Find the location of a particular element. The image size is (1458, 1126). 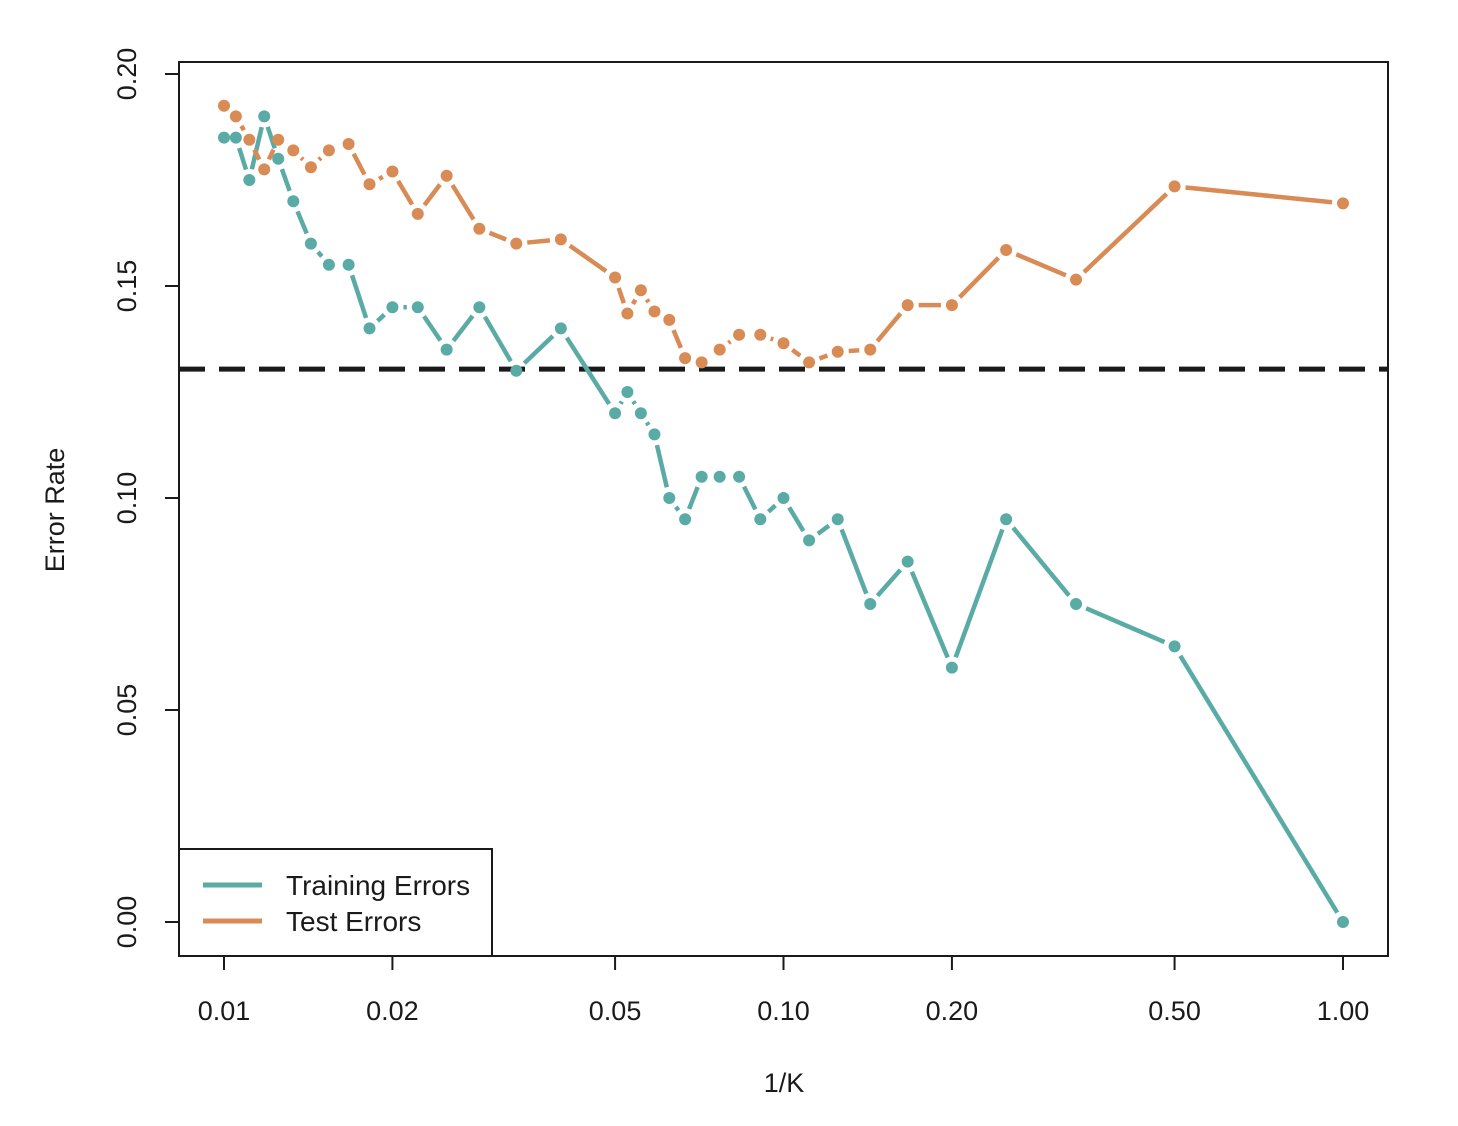

y-tick-label: 0.00 is located at coordinates (127, 922).